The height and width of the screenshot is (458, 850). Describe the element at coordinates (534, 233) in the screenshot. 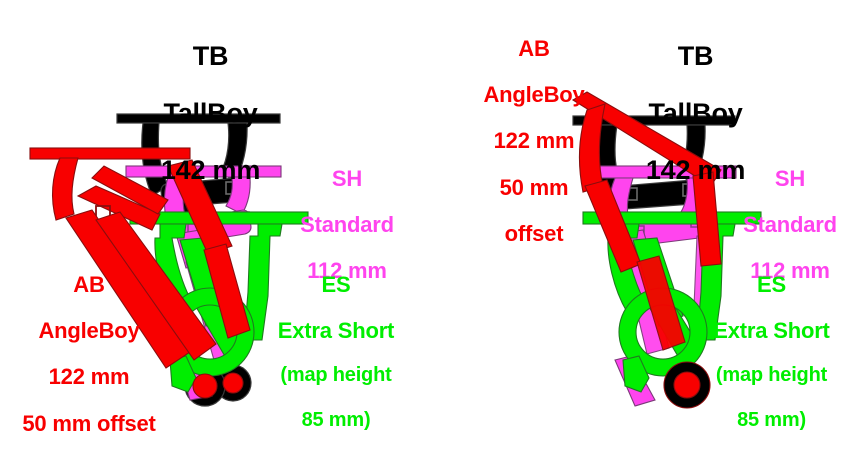

I see `label-angleboy-right-line-5: offset` at that location.